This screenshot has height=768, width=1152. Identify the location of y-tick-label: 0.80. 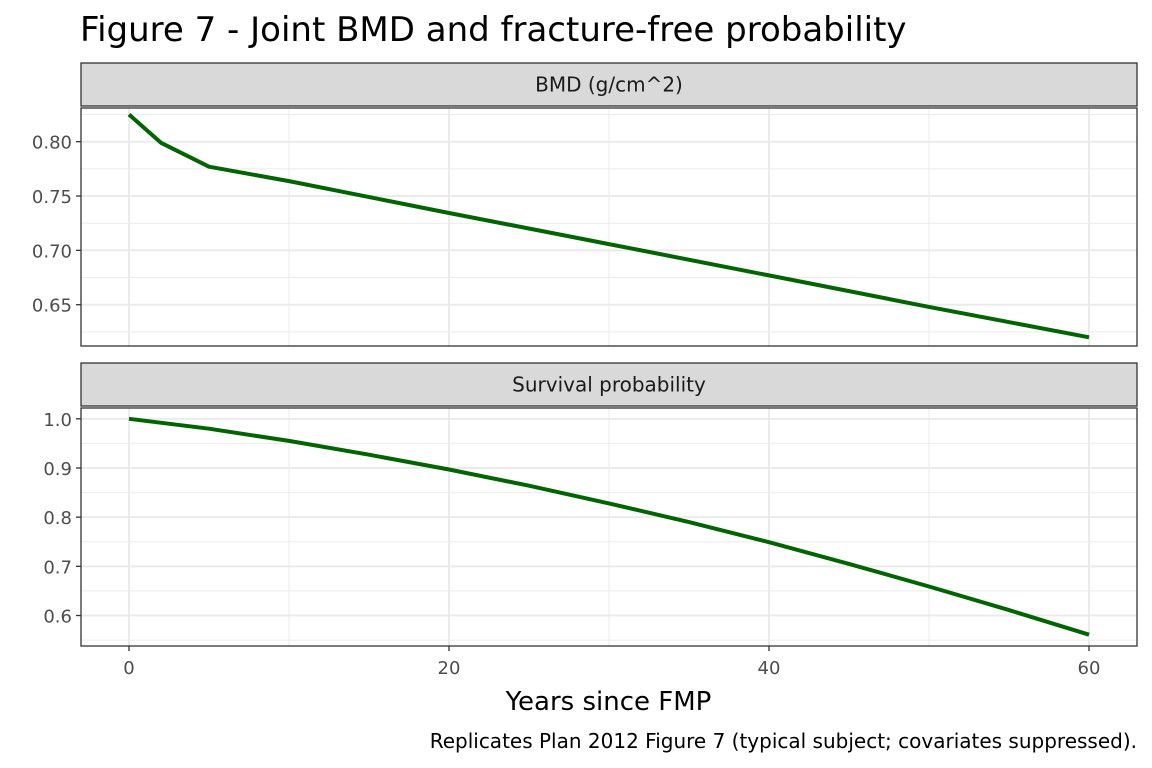
(52, 143).